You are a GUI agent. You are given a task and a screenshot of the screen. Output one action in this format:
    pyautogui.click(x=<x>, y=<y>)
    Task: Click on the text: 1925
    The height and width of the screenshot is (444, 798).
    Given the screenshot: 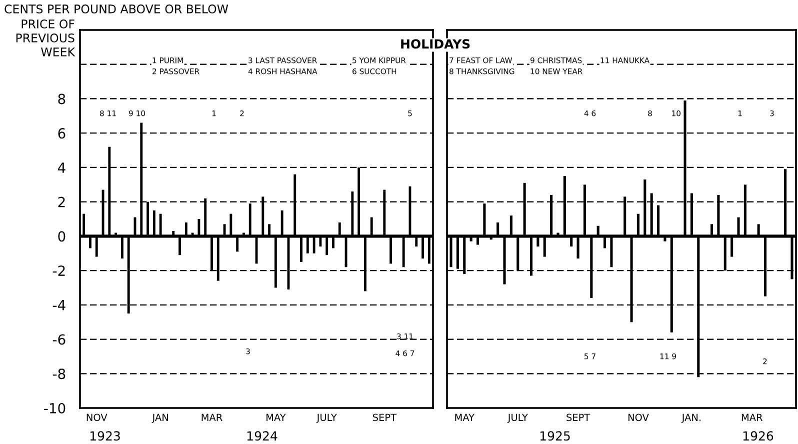 What is the action you would take?
    pyautogui.click(x=555, y=436)
    